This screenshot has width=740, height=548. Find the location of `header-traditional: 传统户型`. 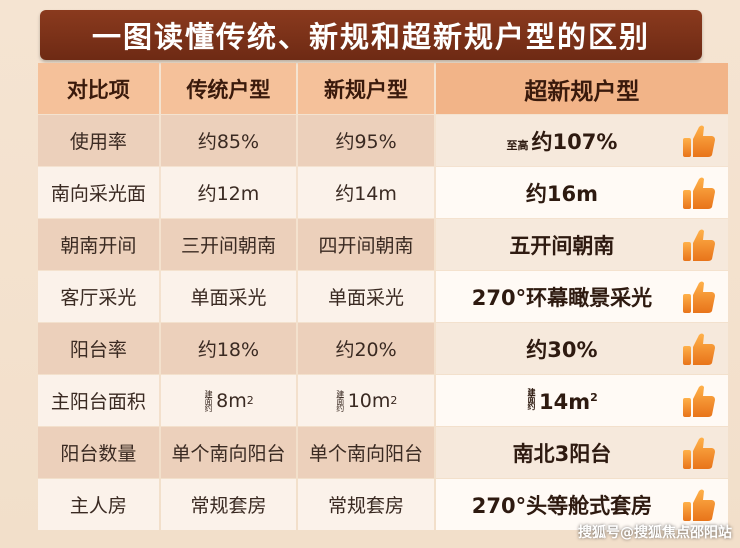

header-traditional: 传统户型 is located at coordinates (228, 88).